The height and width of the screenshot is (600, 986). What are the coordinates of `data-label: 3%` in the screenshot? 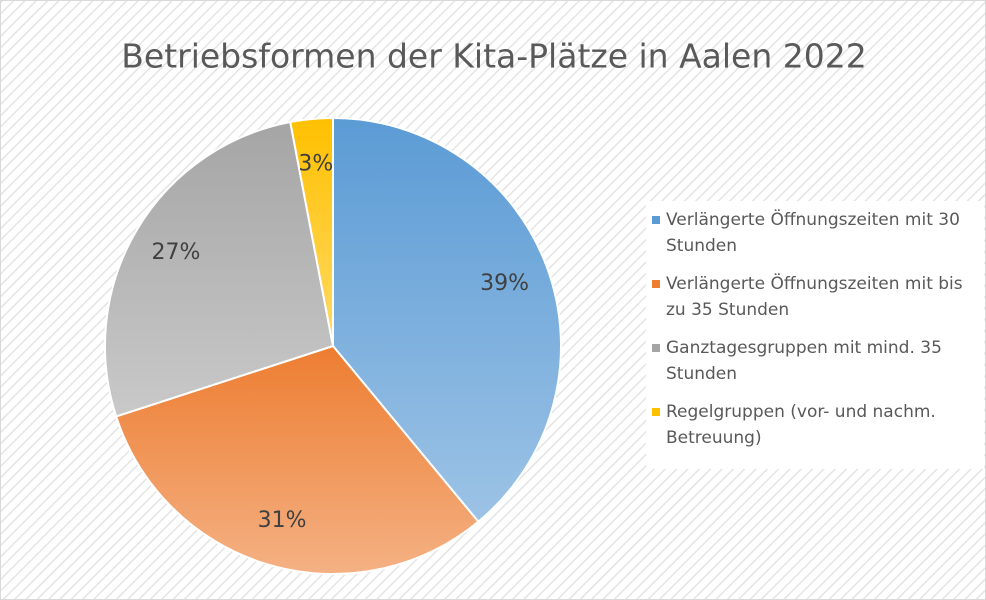 It's located at (315, 163).